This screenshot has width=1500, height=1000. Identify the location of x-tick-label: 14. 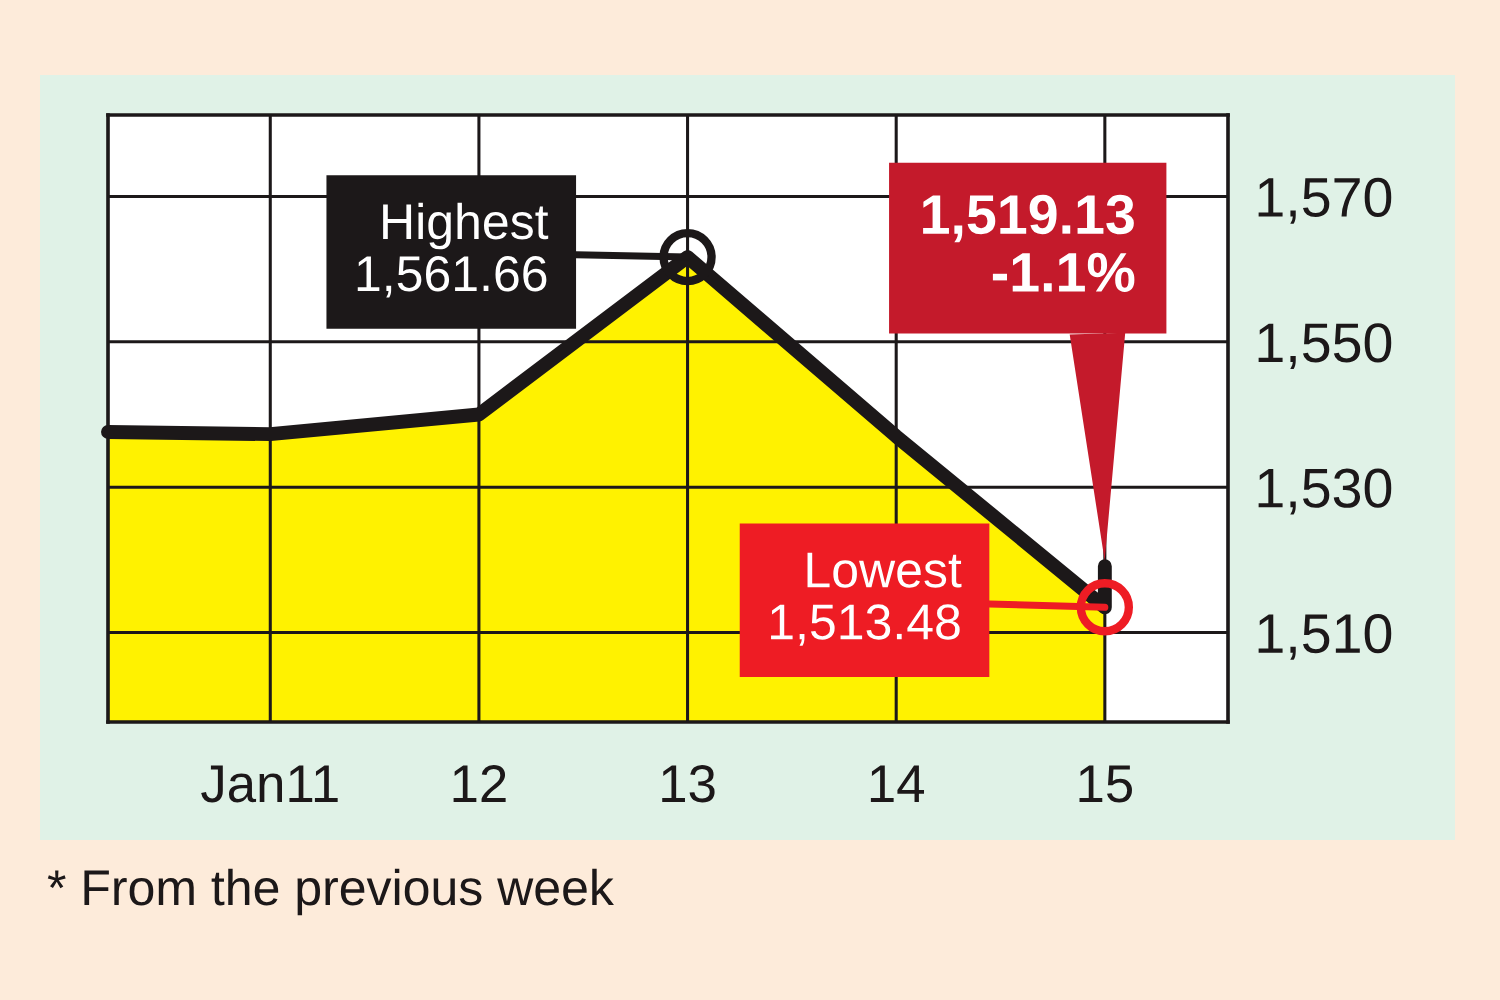
(897, 783).